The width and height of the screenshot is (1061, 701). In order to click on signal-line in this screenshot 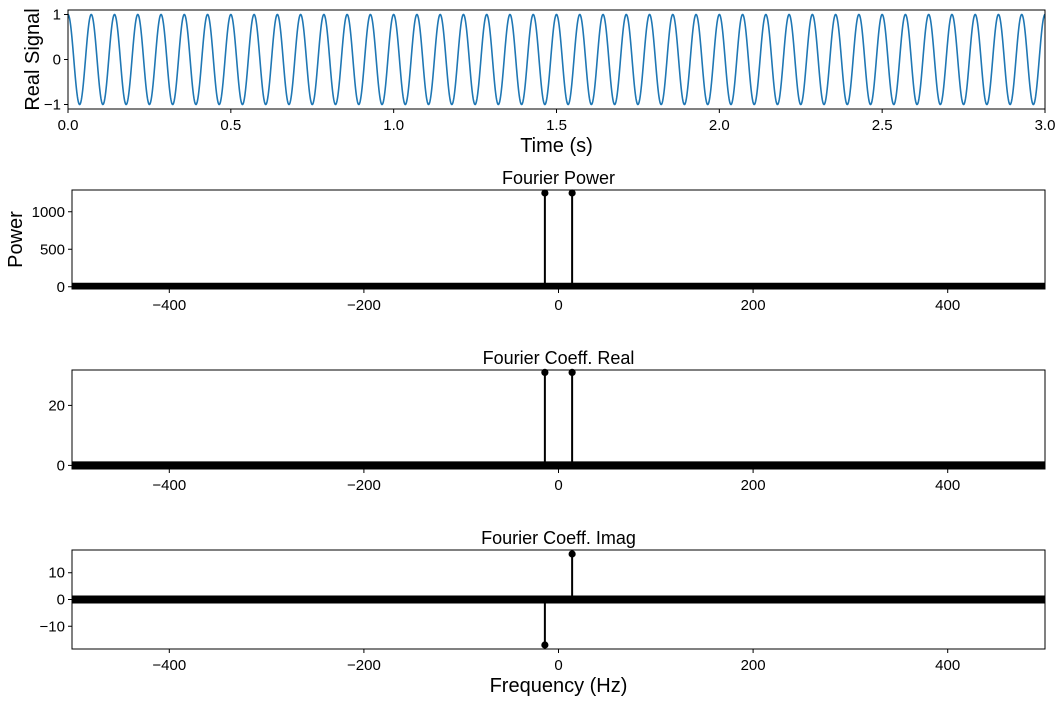, I will do `click(556, 59)`.